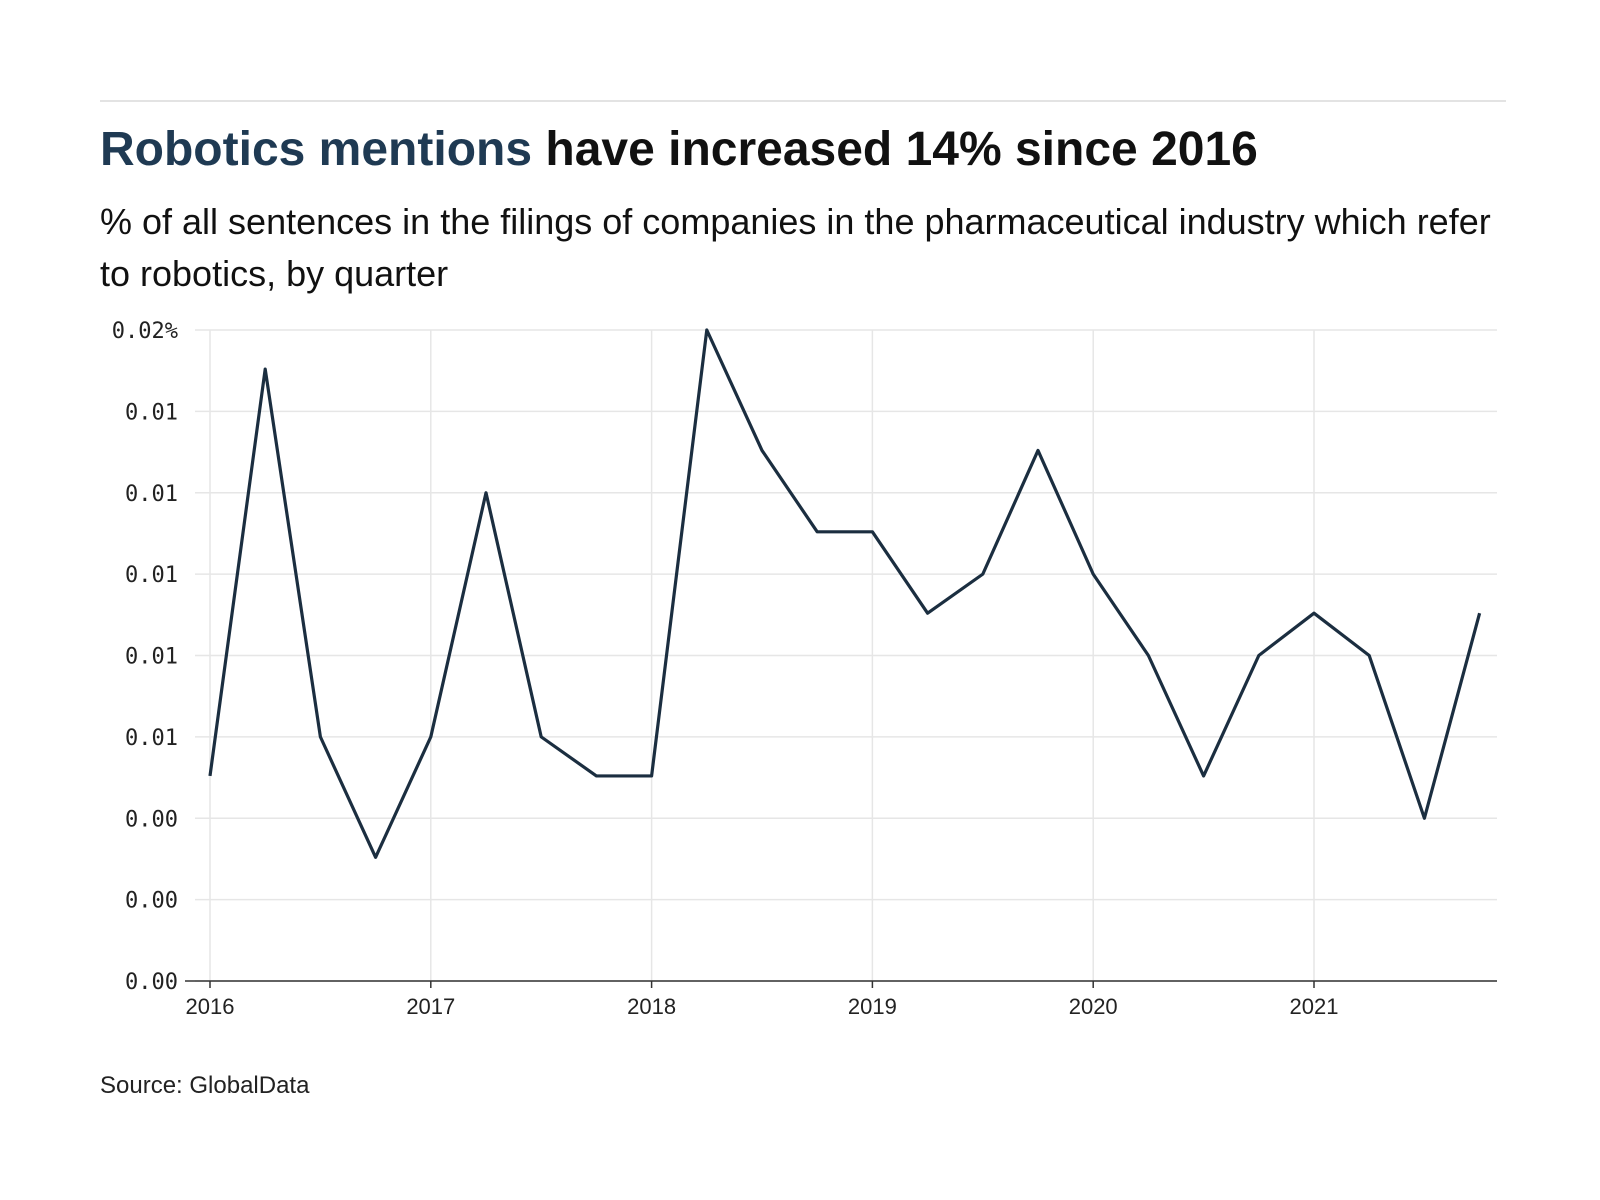  What do you see at coordinates (651, 1006) in the screenshot?
I see `x-tick-label: 2018` at bounding box center [651, 1006].